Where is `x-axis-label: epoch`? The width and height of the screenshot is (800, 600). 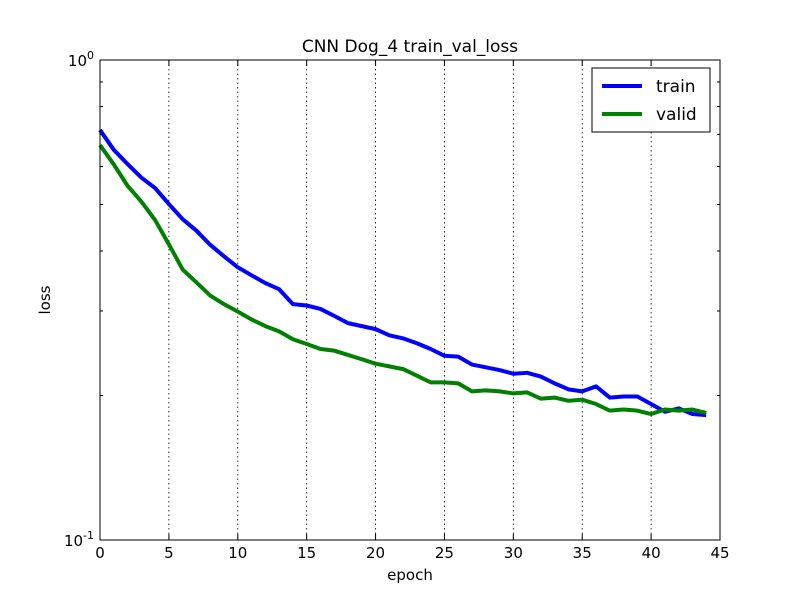 x-axis-label: epoch is located at coordinates (410, 575).